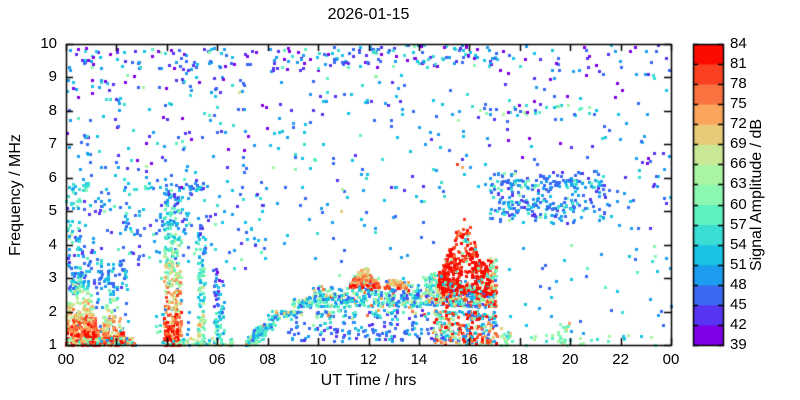  Describe the element at coordinates (738, 244) in the screenshot. I see `colorbar-tick-label: 54` at that location.